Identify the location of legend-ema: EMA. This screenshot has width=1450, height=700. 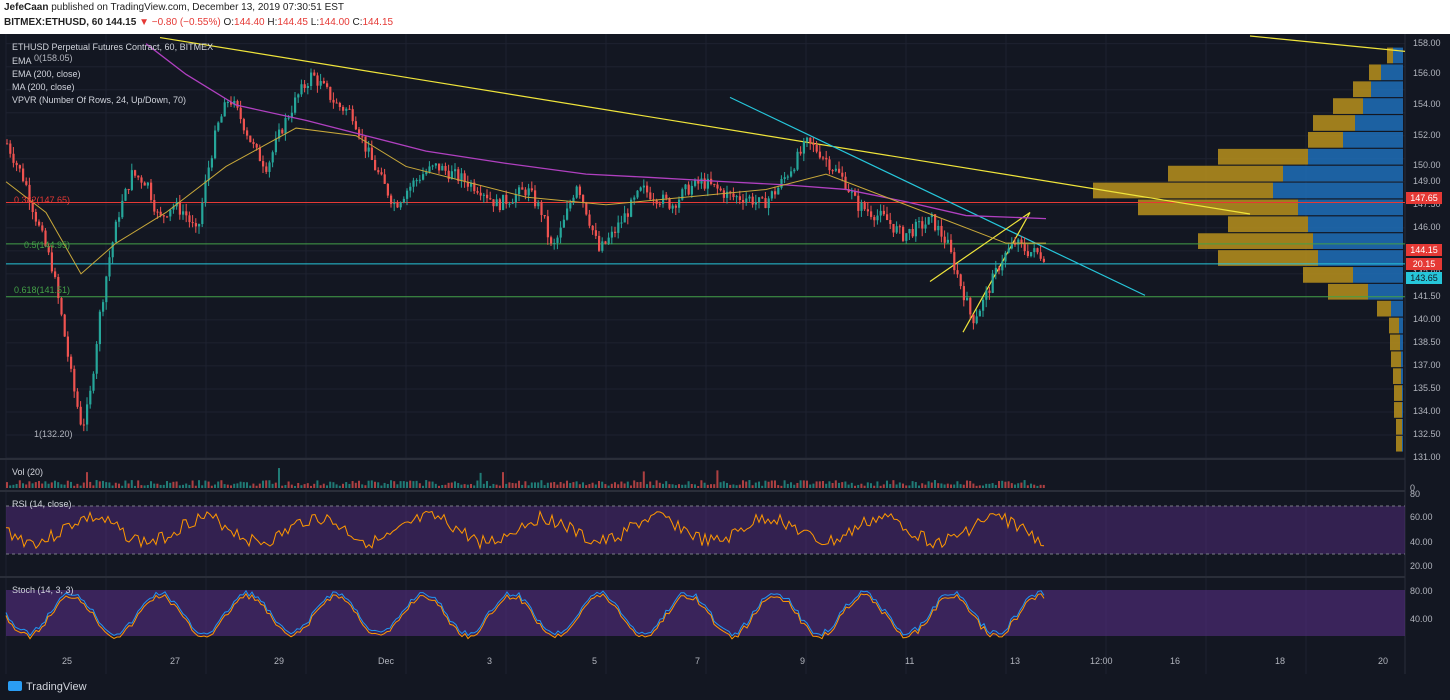
(22, 61).